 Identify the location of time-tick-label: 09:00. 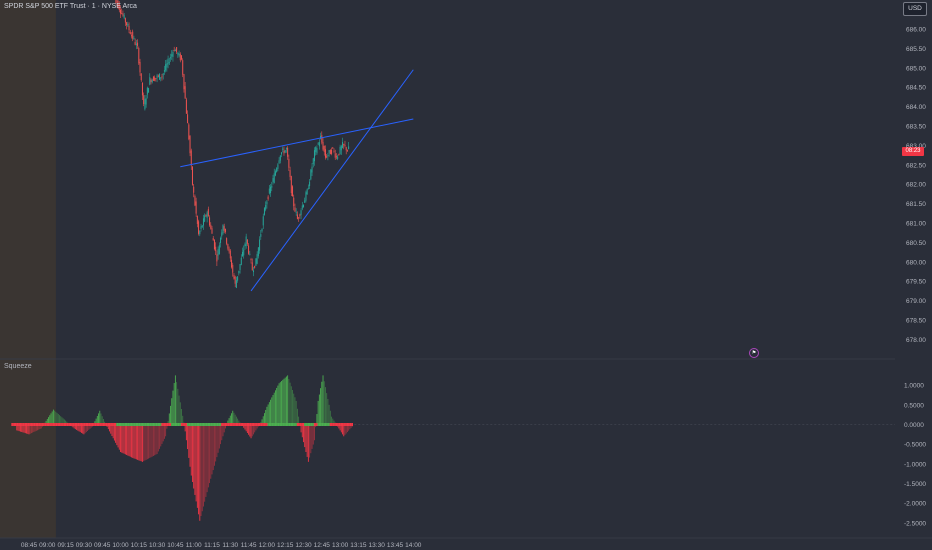
(47, 545).